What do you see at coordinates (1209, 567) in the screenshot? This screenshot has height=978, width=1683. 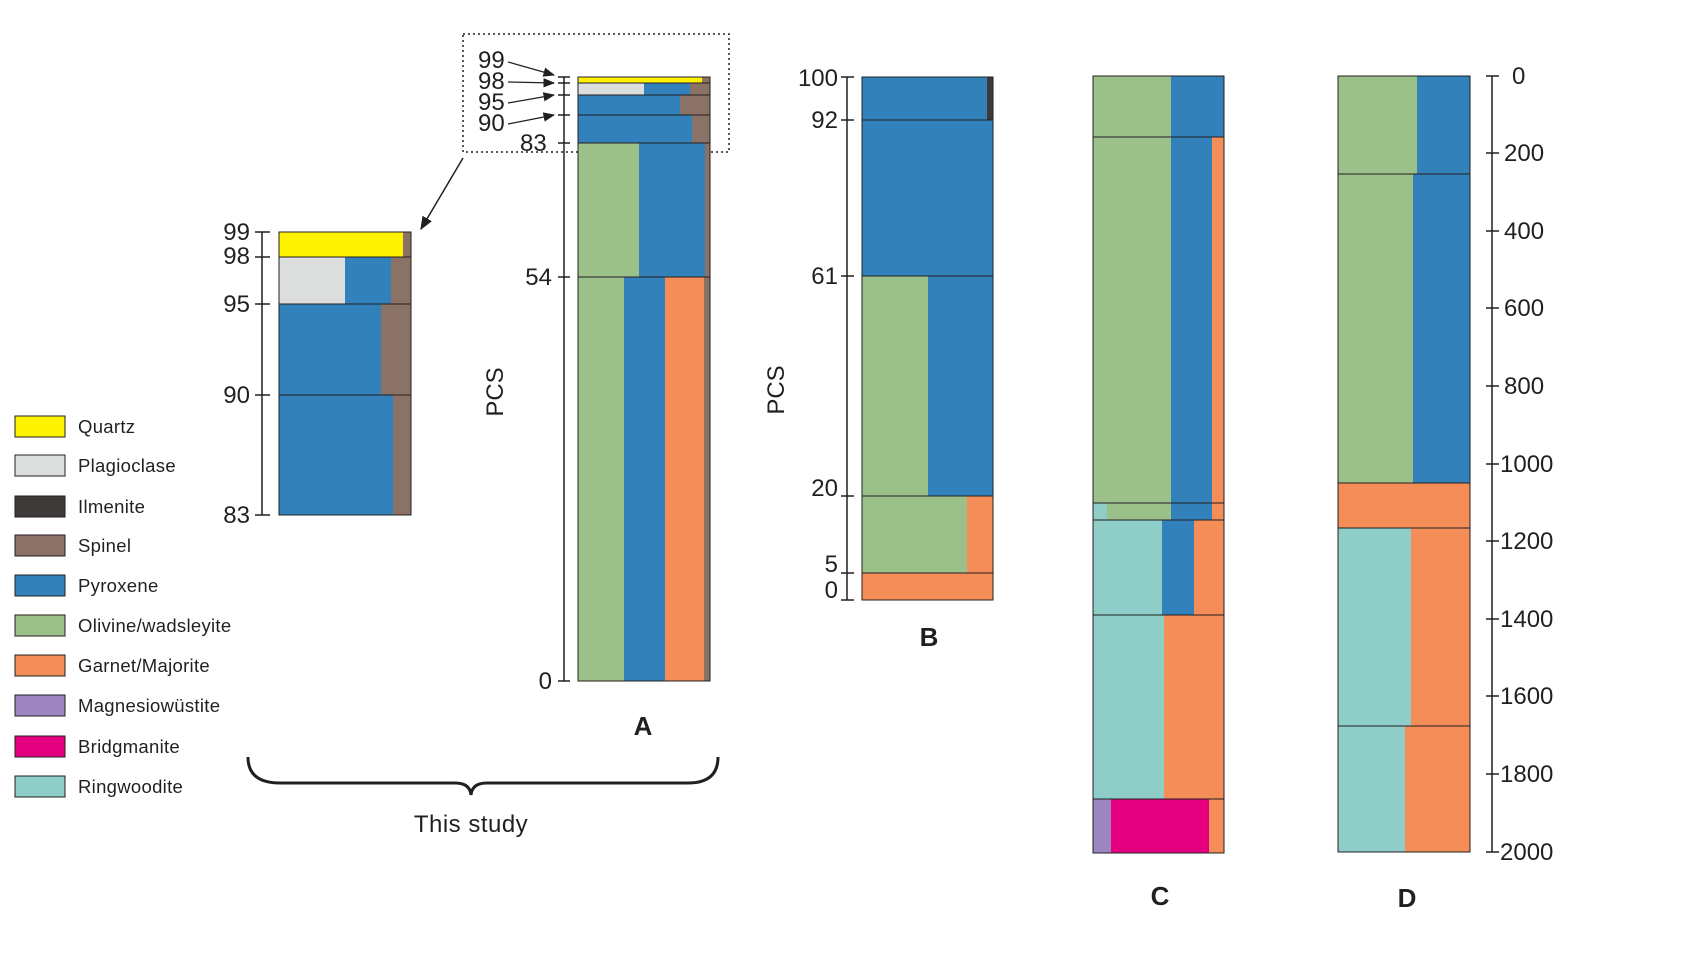 I see `c-garnet-mid` at bounding box center [1209, 567].